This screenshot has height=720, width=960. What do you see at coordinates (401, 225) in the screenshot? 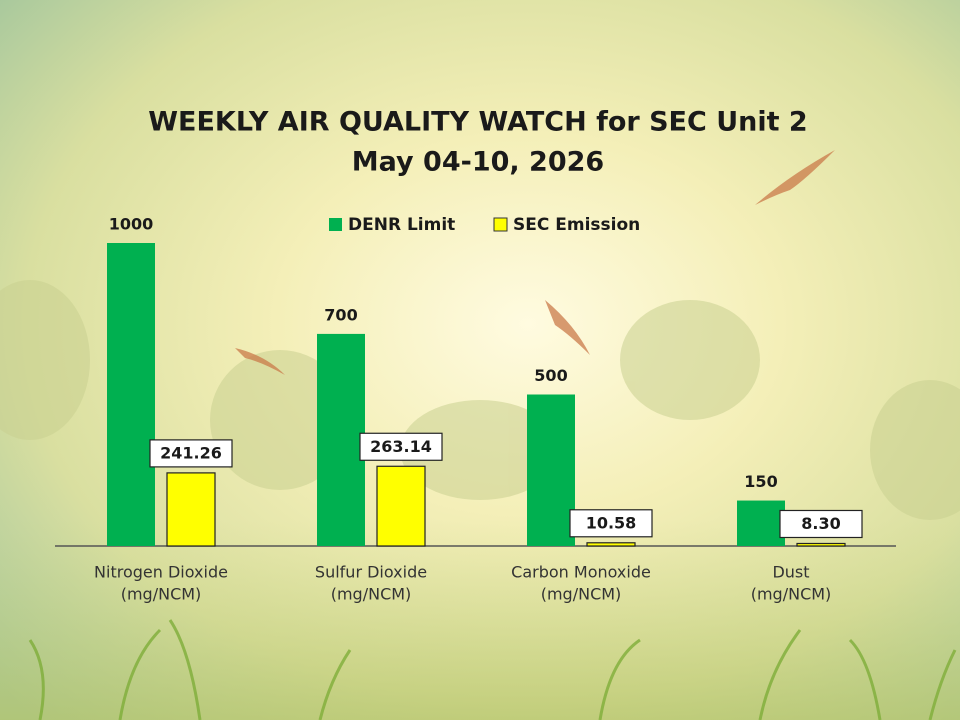
I see `legend-label: DENR Limit` at bounding box center [401, 225].